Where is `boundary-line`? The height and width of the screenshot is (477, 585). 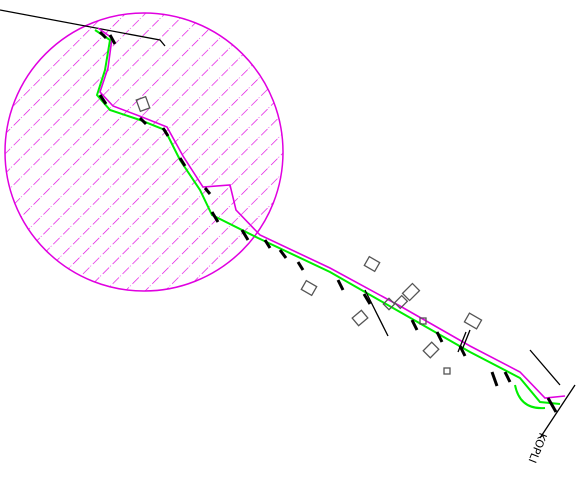
boundary-line is located at coordinates (83, 28).